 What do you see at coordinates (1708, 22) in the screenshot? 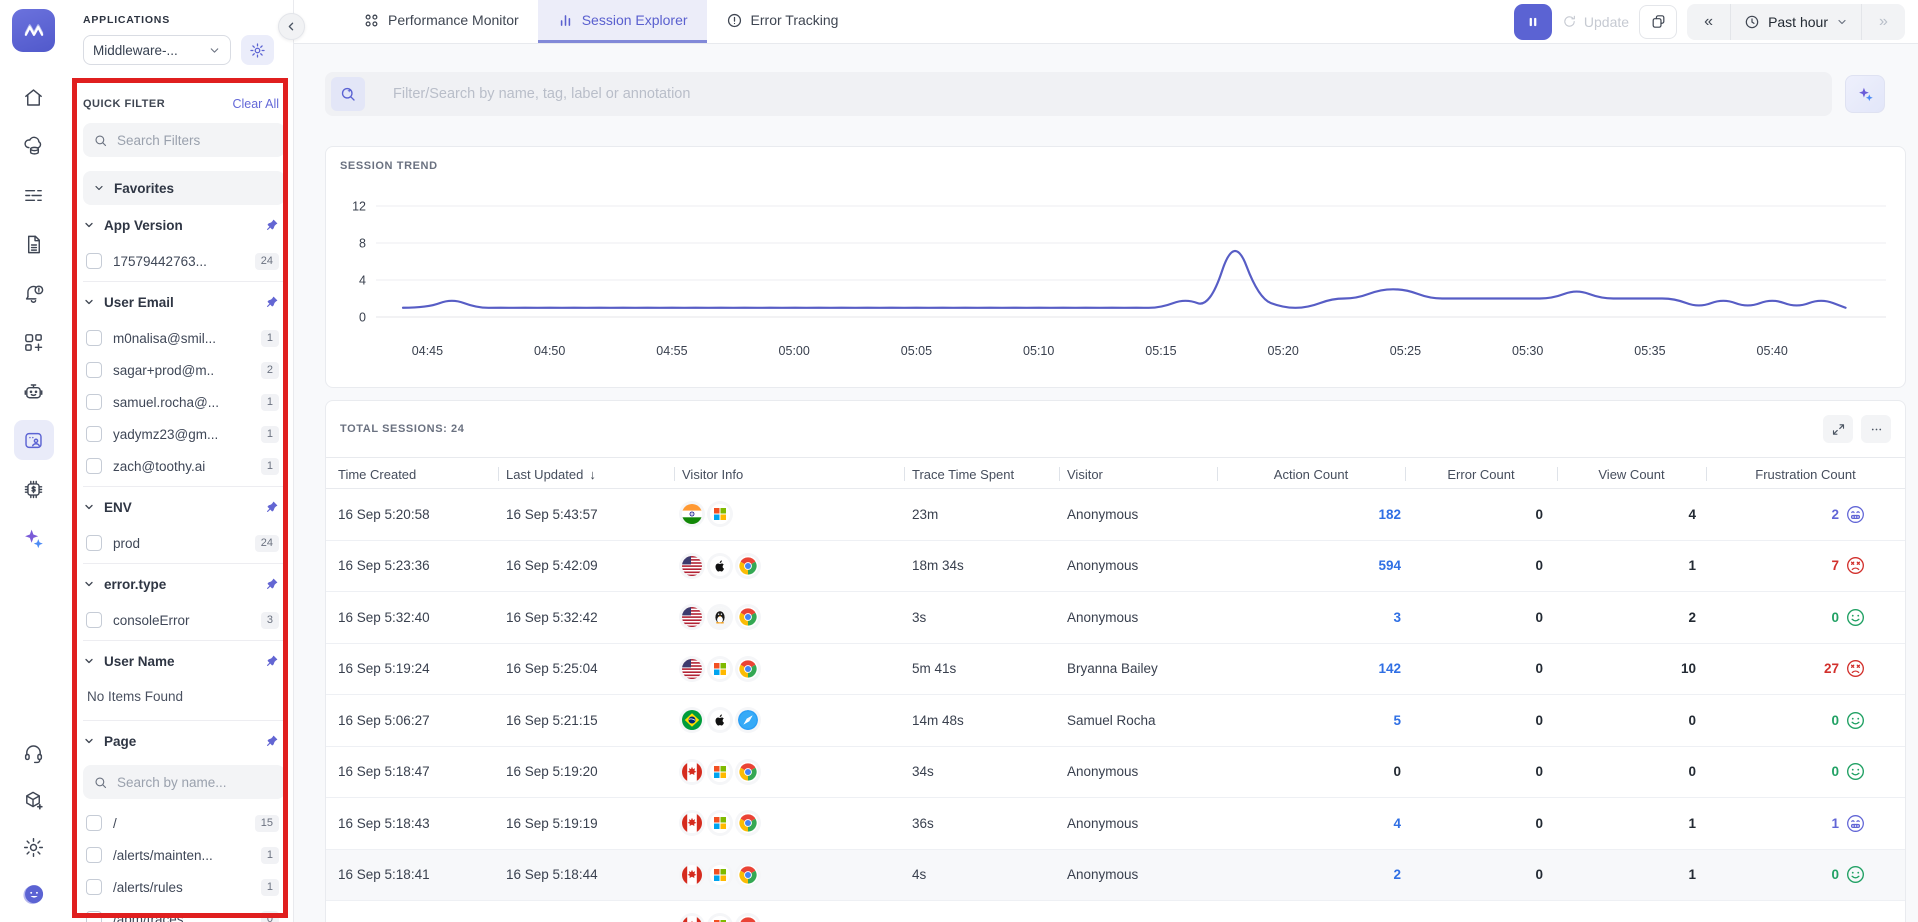
I see `time-range-back-button: «` at bounding box center [1708, 22].